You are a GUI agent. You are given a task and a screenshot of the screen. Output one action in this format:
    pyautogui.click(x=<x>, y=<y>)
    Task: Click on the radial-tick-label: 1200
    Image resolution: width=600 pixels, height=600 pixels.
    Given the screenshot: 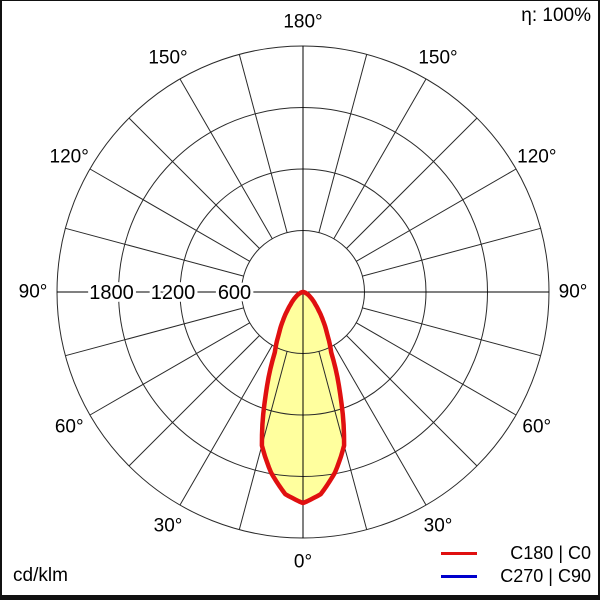 What is the action you would take?
    pyautogui.click(x=173, y=293)
    